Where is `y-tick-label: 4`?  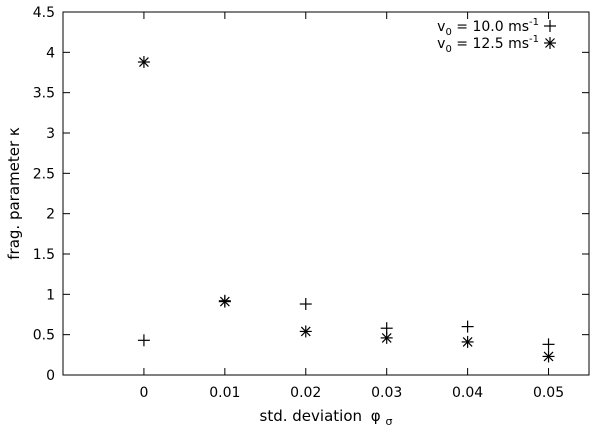 y-tick-label: 4 is located at coordinates (50, 53).